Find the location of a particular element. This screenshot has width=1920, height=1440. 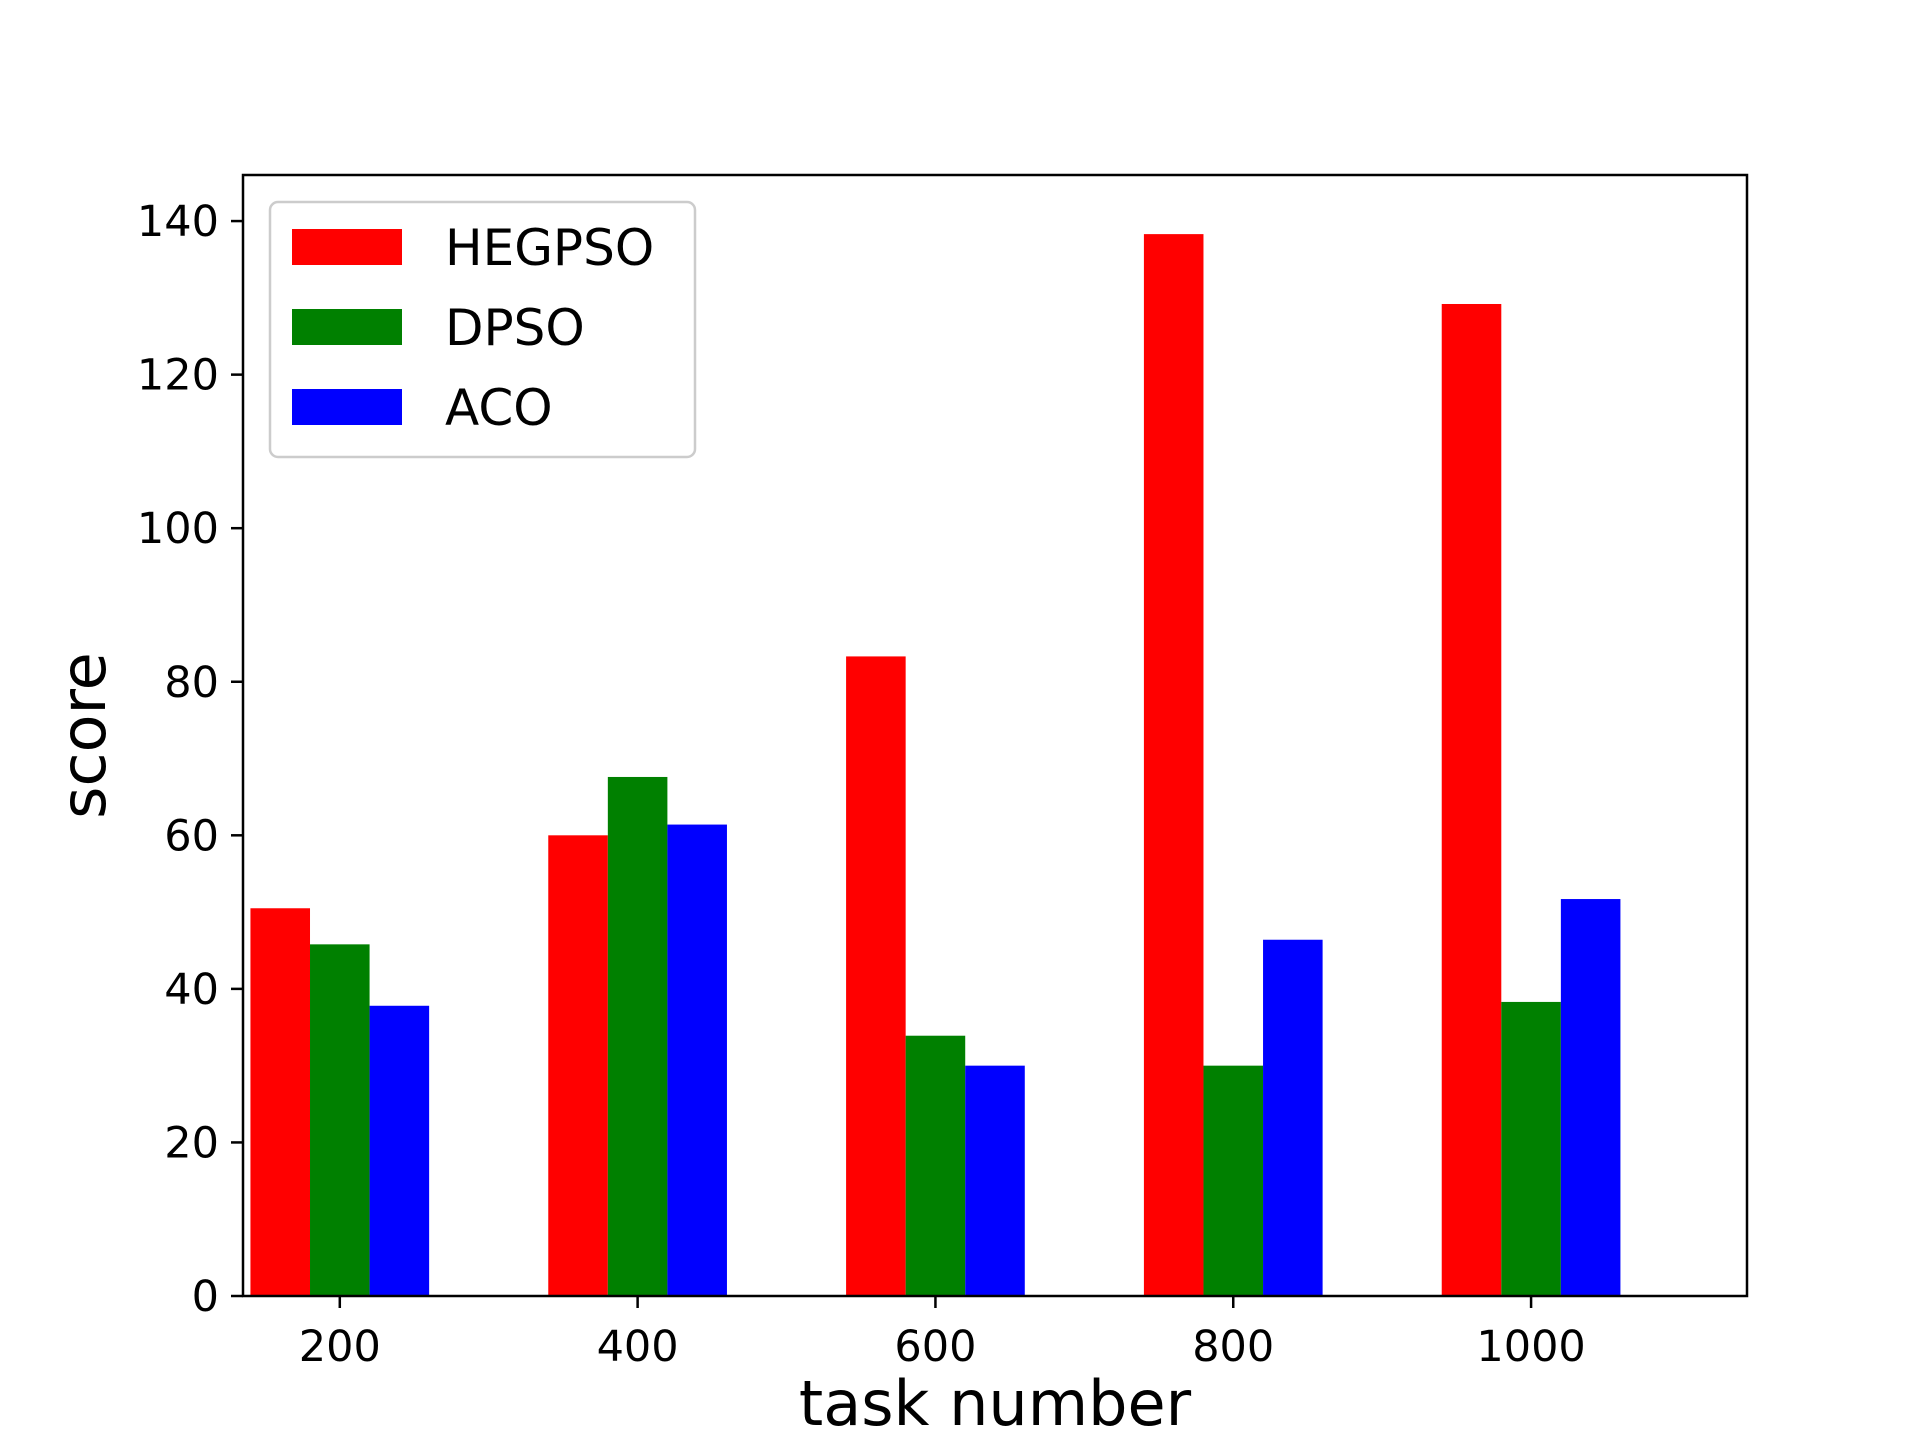

y-tick-label: 140 is located at coordinates (178, 222).